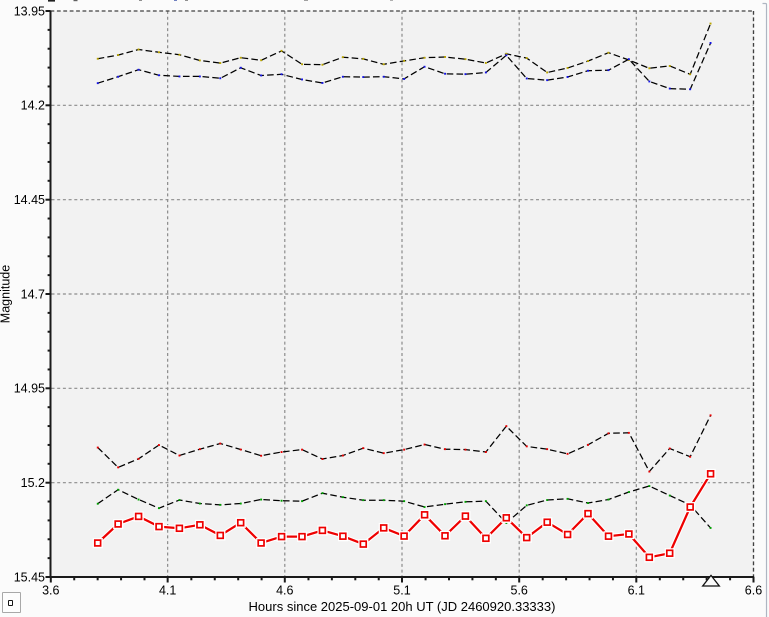 This screenshot has width=769, height=617. I want to click on svg-text: 14.45, so click(29, 200).